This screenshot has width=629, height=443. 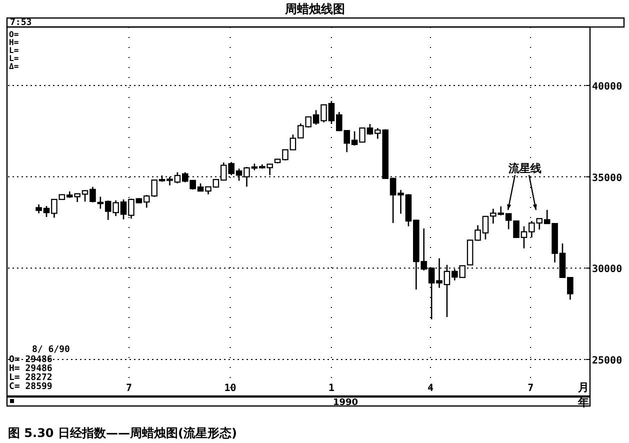 I want to click on annotation: 8/ 6/90, so click(x=51, y=350).